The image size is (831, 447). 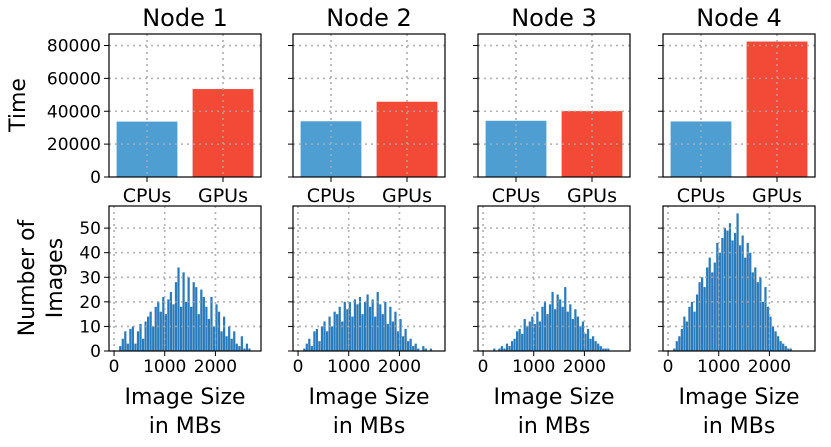 What do you see at coordinates (769, 367) in the screenshot?
I see `x-tick-label: 2000` at bounding box center [769, 367].